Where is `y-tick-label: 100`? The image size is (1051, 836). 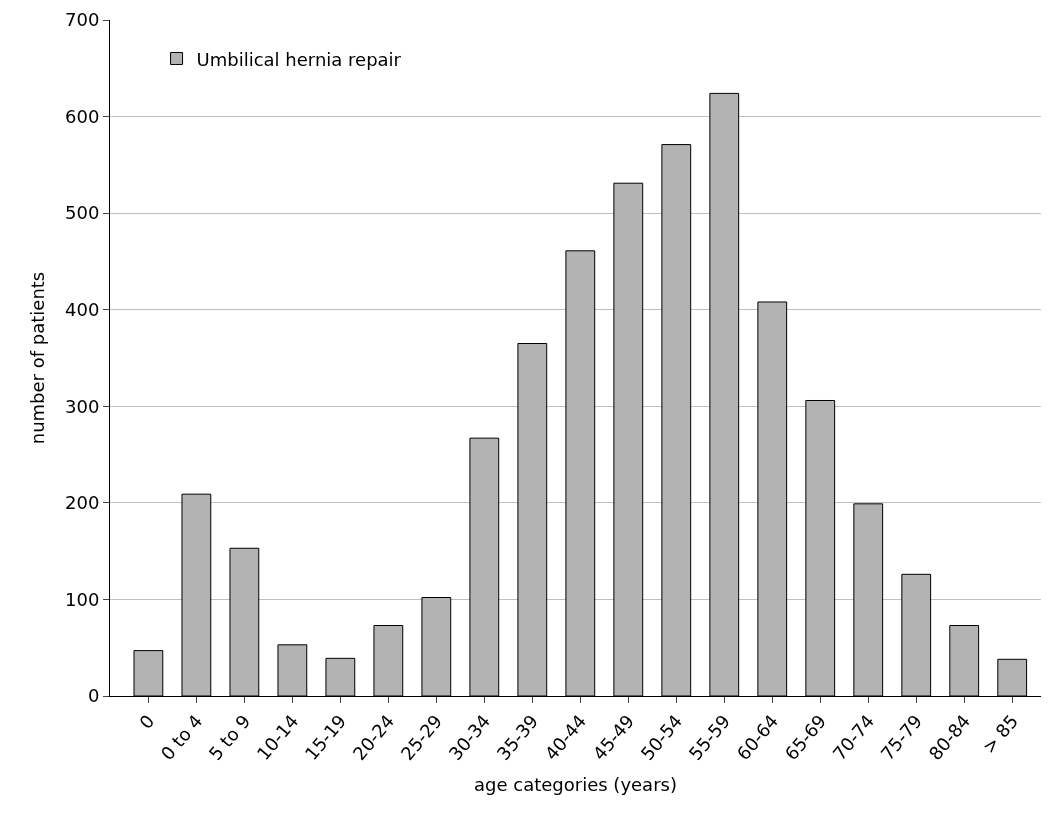
y-tick-label: 100 is located at coordinates (82, 599).